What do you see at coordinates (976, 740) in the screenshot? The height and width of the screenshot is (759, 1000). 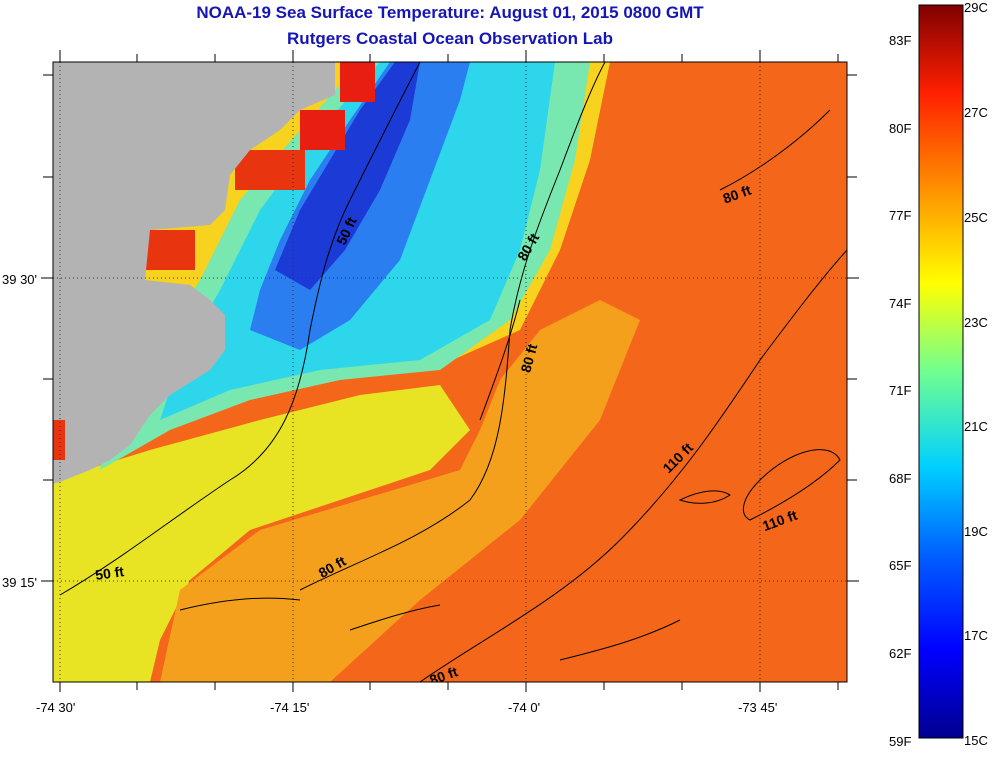 I see `colorbar-celsius-label: 15C` at bounding box center [976, 740].